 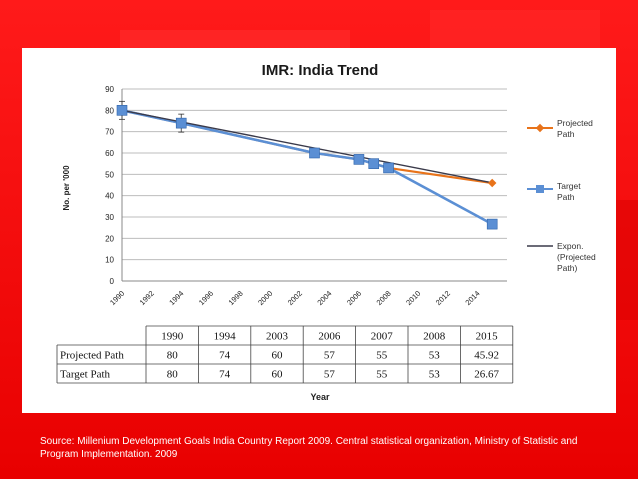 I want to click on legend-expon-label: Path), so click(x=567, y=268).